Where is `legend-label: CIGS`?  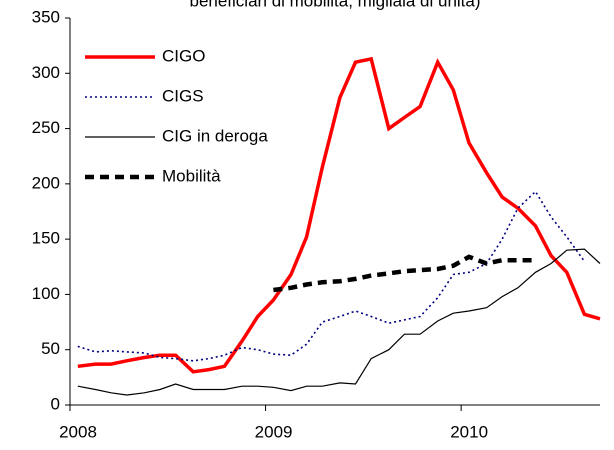 legend-label: CIGS is located at coordinates (183, 95).